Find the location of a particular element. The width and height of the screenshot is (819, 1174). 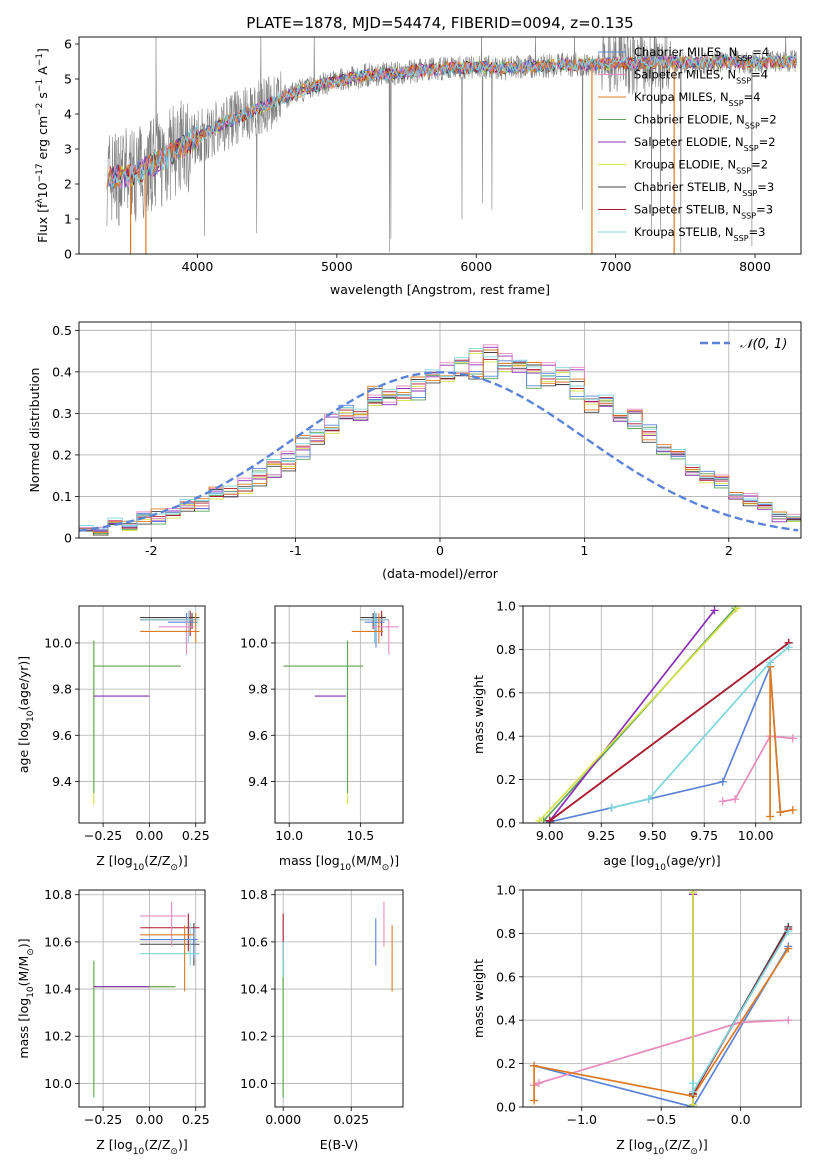

x-tick-label: 0.00 is located at coordinates (149, 1119).